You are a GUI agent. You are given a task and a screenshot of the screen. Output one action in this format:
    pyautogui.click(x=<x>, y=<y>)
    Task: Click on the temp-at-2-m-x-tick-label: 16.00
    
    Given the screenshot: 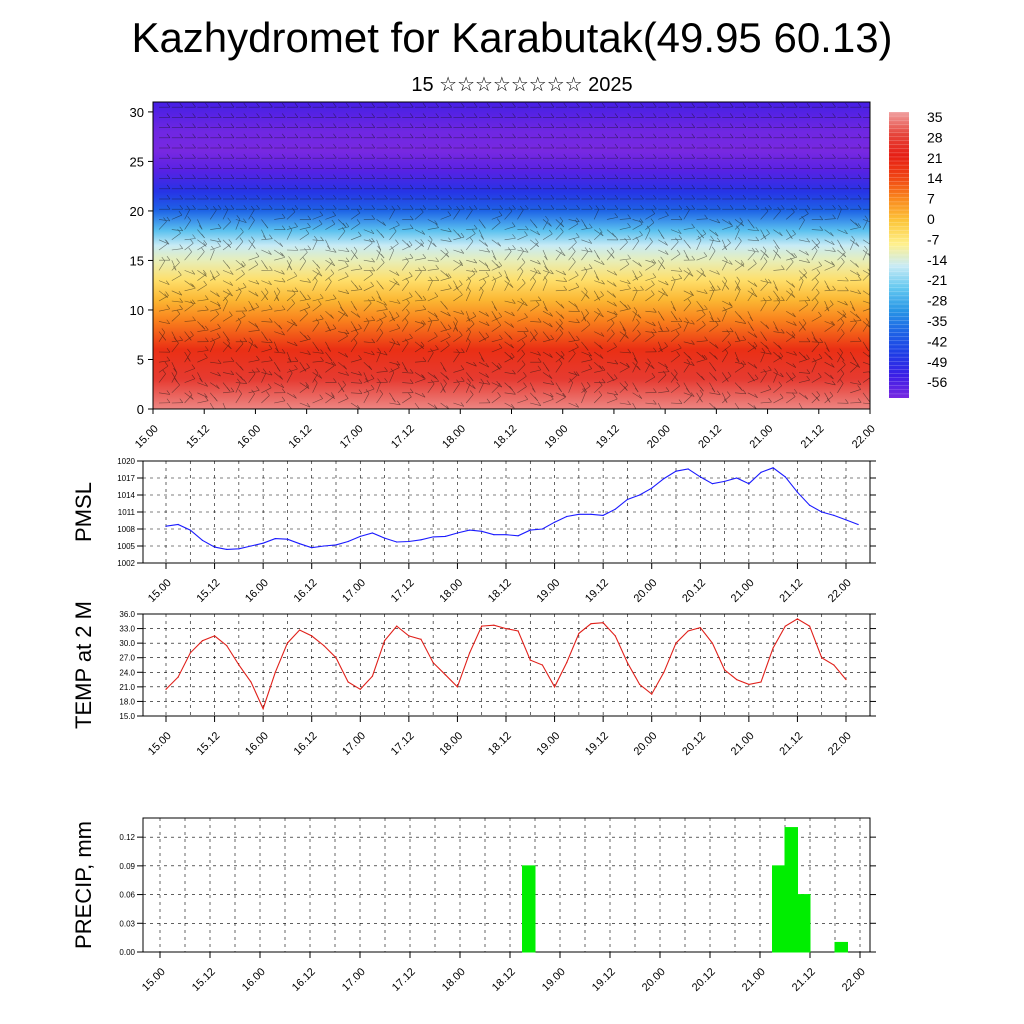 What is the action you would take?
    pyautogui.click(x=257, y=744)
    